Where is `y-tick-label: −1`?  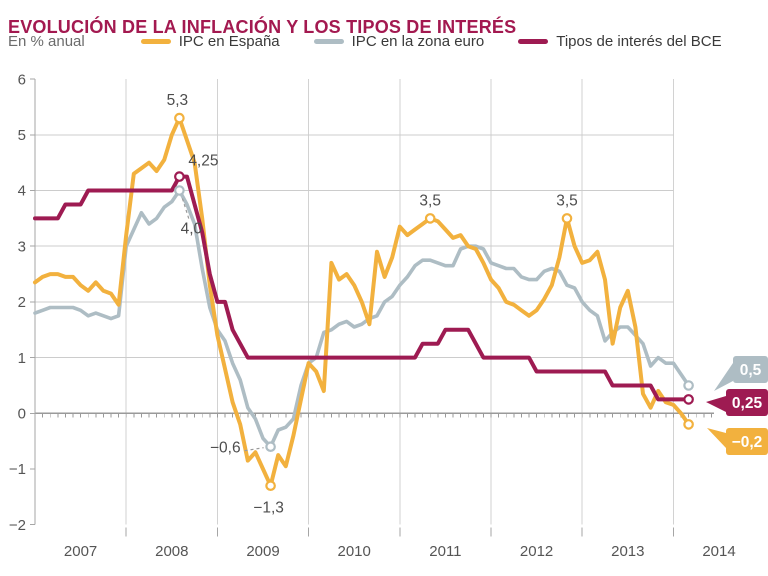 y-tick-label: −1 is located at coordinates (17, 469).